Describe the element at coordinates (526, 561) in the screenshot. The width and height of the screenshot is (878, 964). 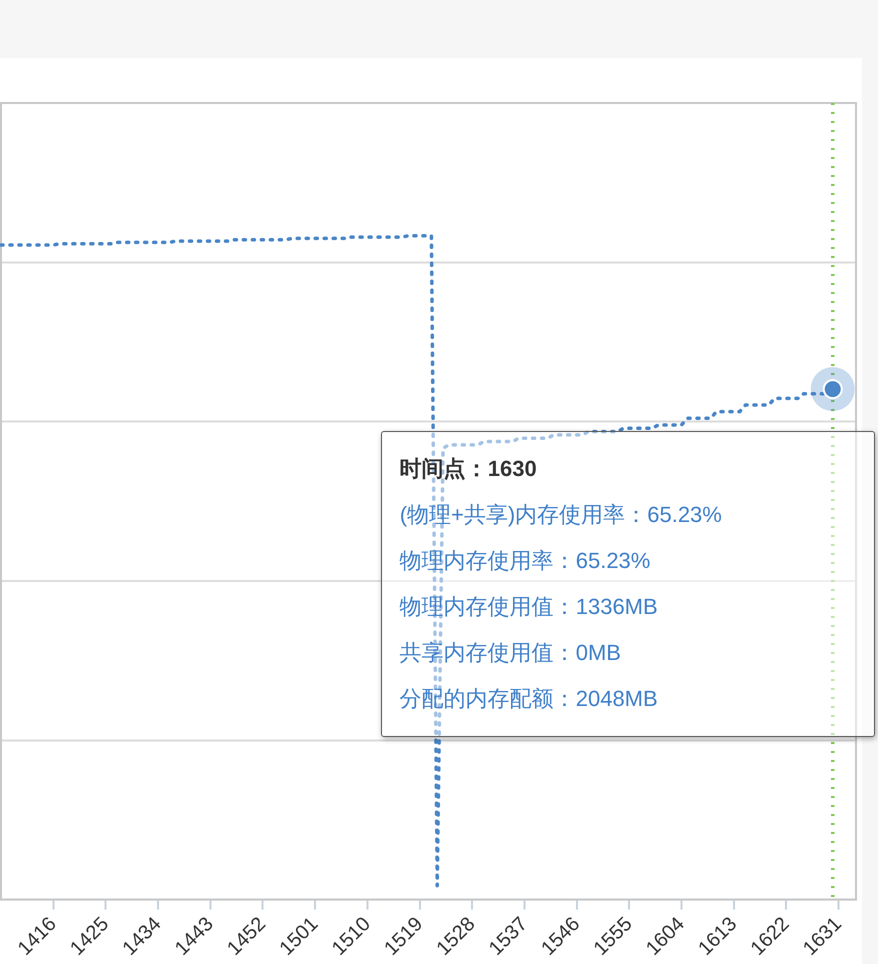
I see `annotation: 物理内存使用率：65.23%` at that location.